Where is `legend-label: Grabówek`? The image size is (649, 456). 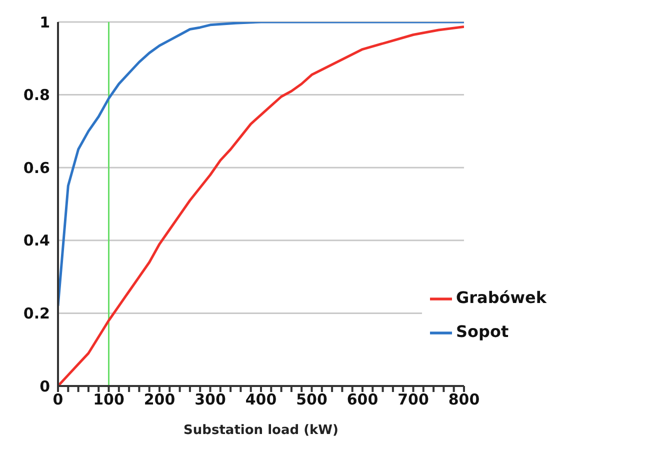 legend-label: Grabówek is located at coordinates (501, 297).